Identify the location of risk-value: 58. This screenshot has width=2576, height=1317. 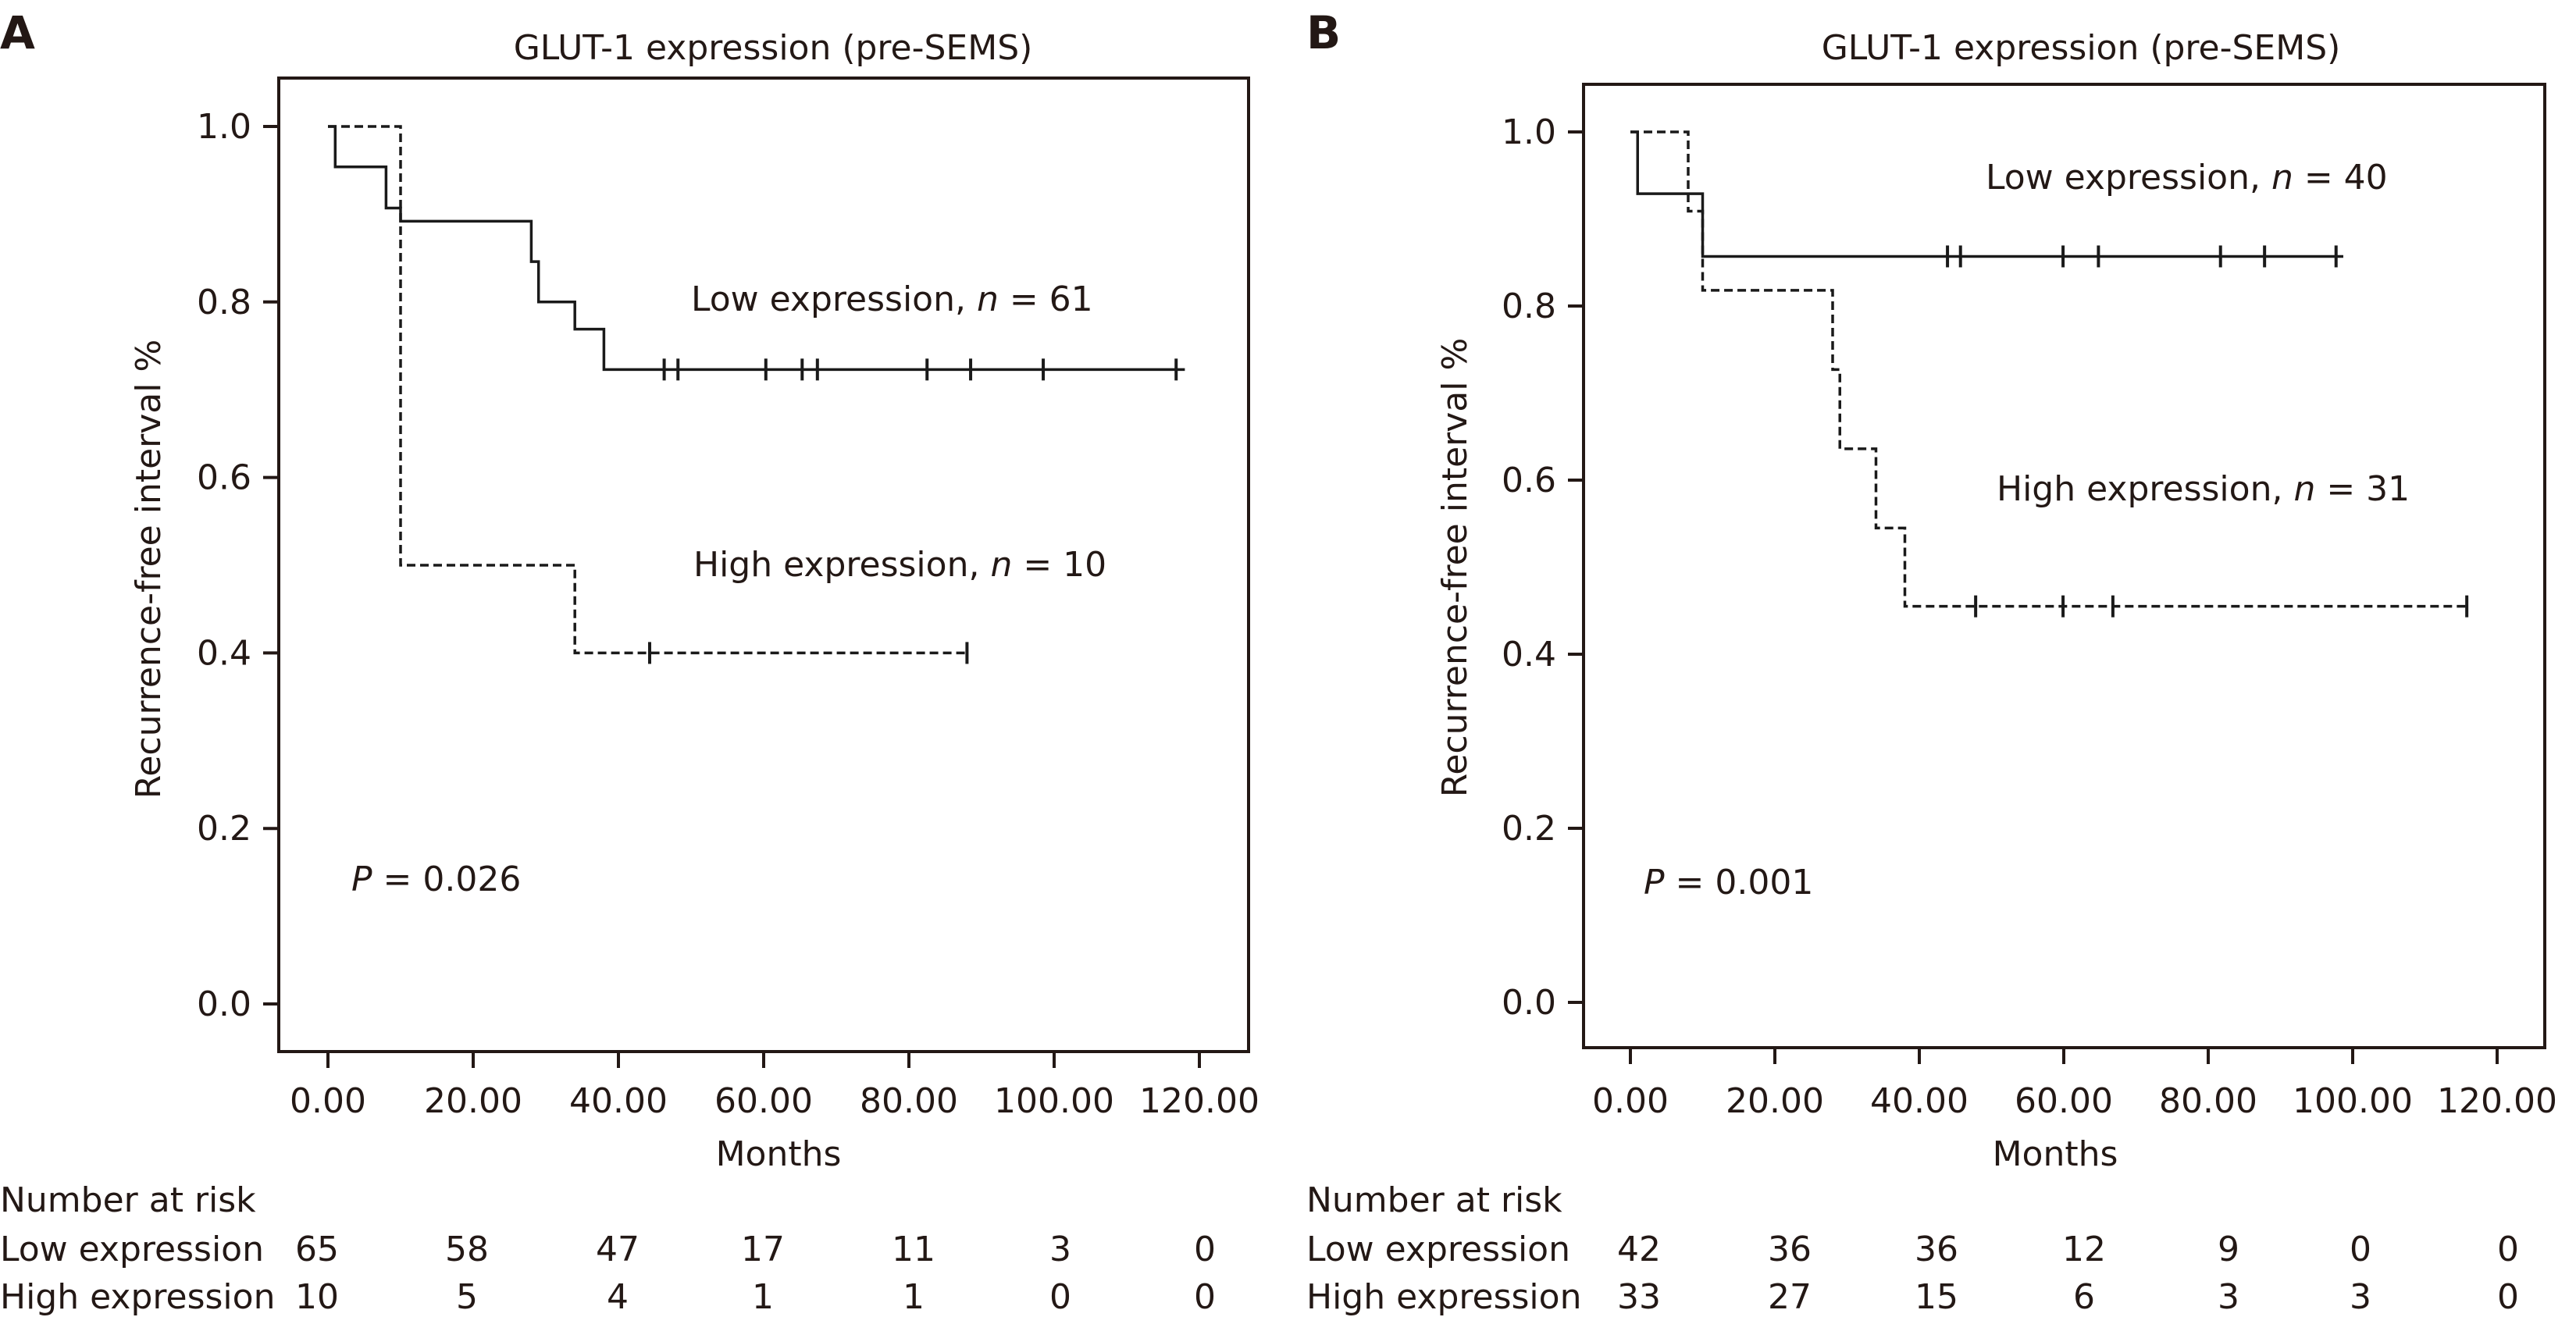
(467, 1249).